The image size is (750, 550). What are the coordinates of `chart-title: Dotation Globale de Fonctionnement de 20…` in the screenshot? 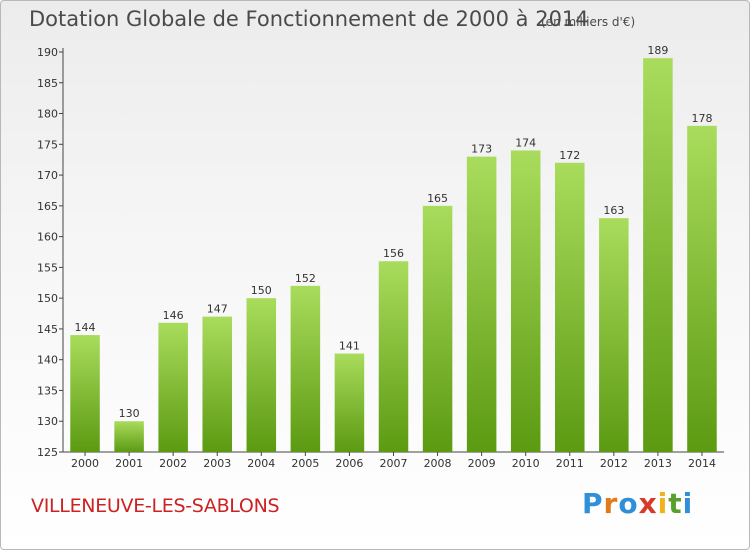 It's located at (309, 19).